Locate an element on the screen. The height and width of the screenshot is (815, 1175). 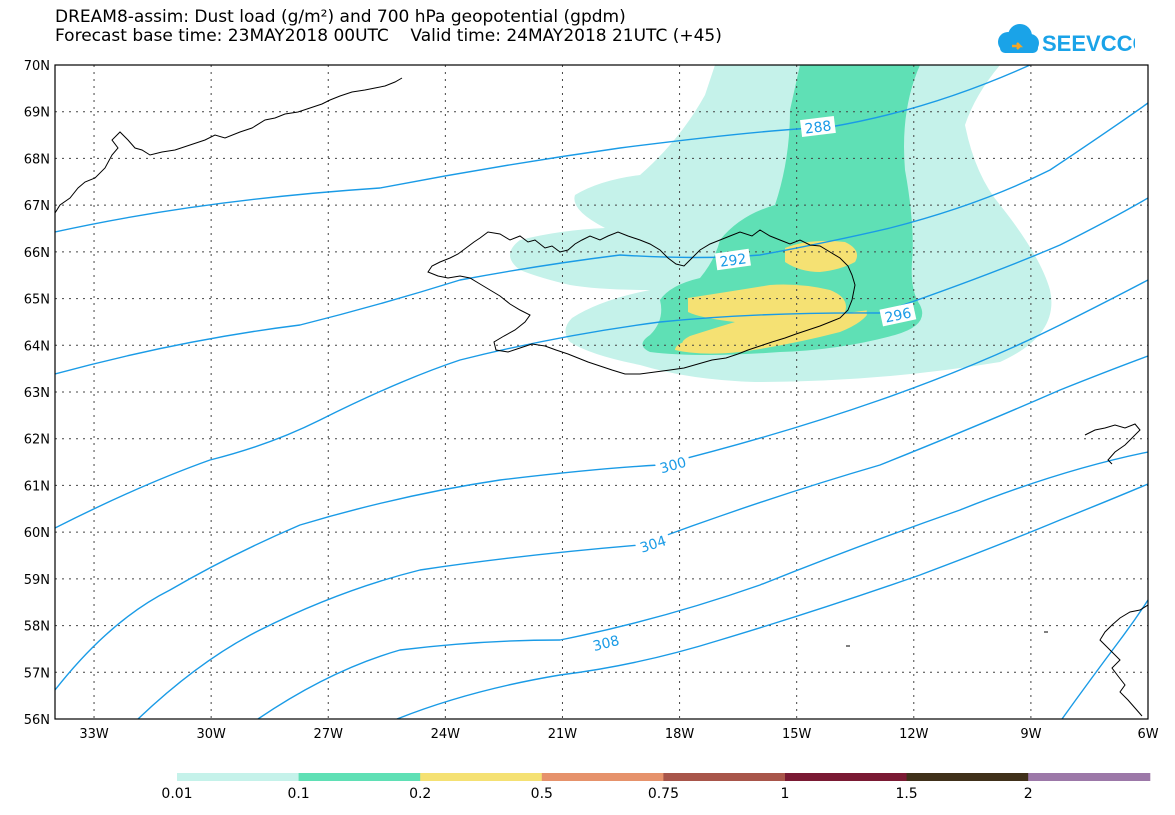
colorbar-label: 2 is located at coordinates (1028, 794).